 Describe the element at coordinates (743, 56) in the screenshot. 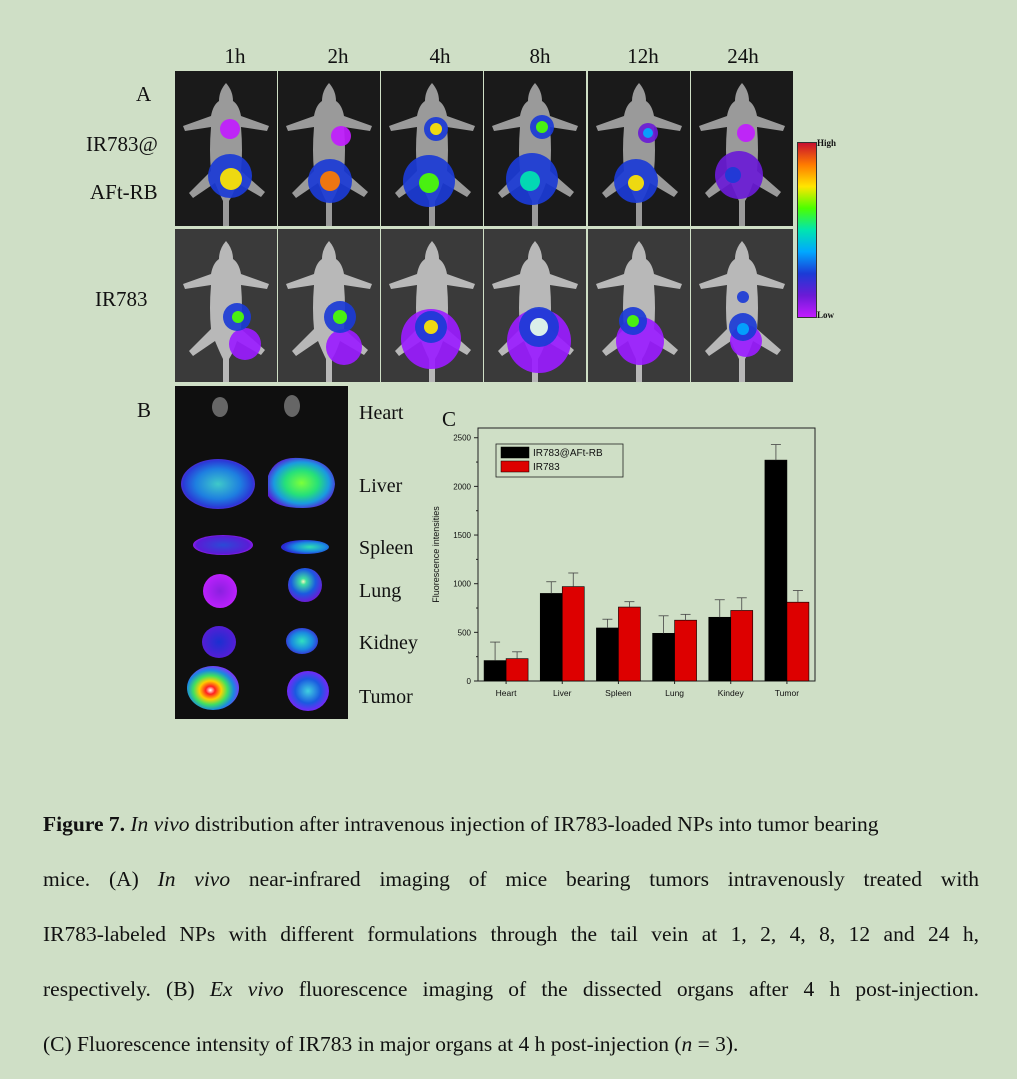

I see `time-label-24h: 24h` at that location.